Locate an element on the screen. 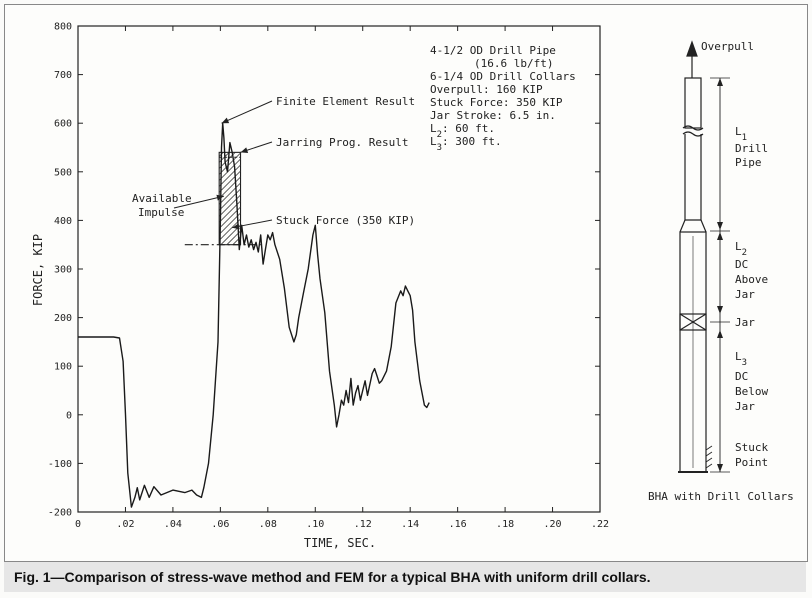 Image resolution: width=812 pixels, height=598 pixels. y-tick-label: 100 is located at coordinates (63, 367).